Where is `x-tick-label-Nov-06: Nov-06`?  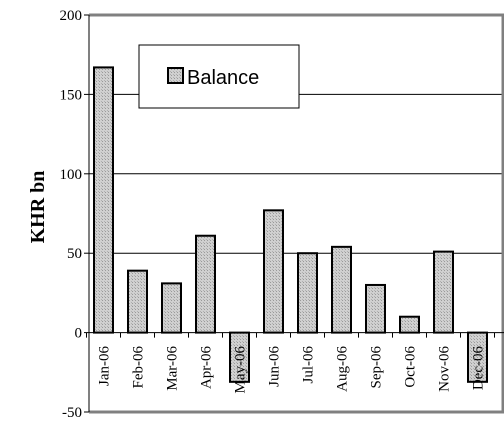 x-tick-label-Nov-06: Nov-06 is located at coordinates (445, 369).